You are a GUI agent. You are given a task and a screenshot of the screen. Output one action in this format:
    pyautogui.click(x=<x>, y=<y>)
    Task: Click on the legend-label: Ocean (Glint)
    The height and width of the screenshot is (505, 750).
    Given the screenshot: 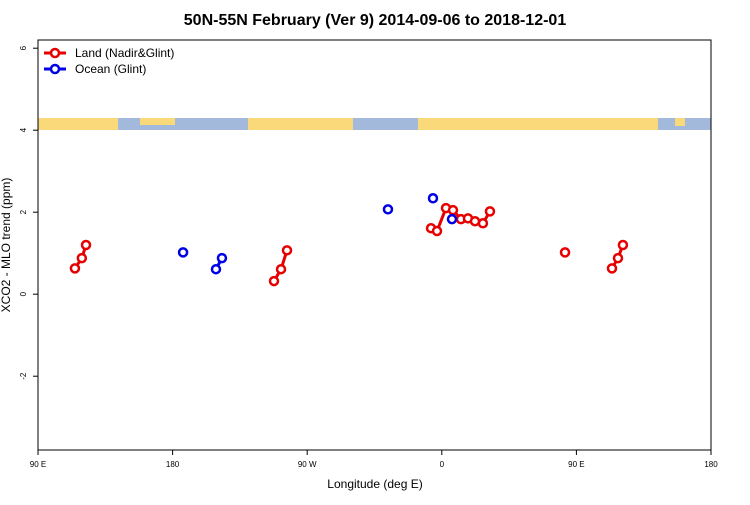 What is the action you would take?
    pyautogui.click(x=110, y=69)
    